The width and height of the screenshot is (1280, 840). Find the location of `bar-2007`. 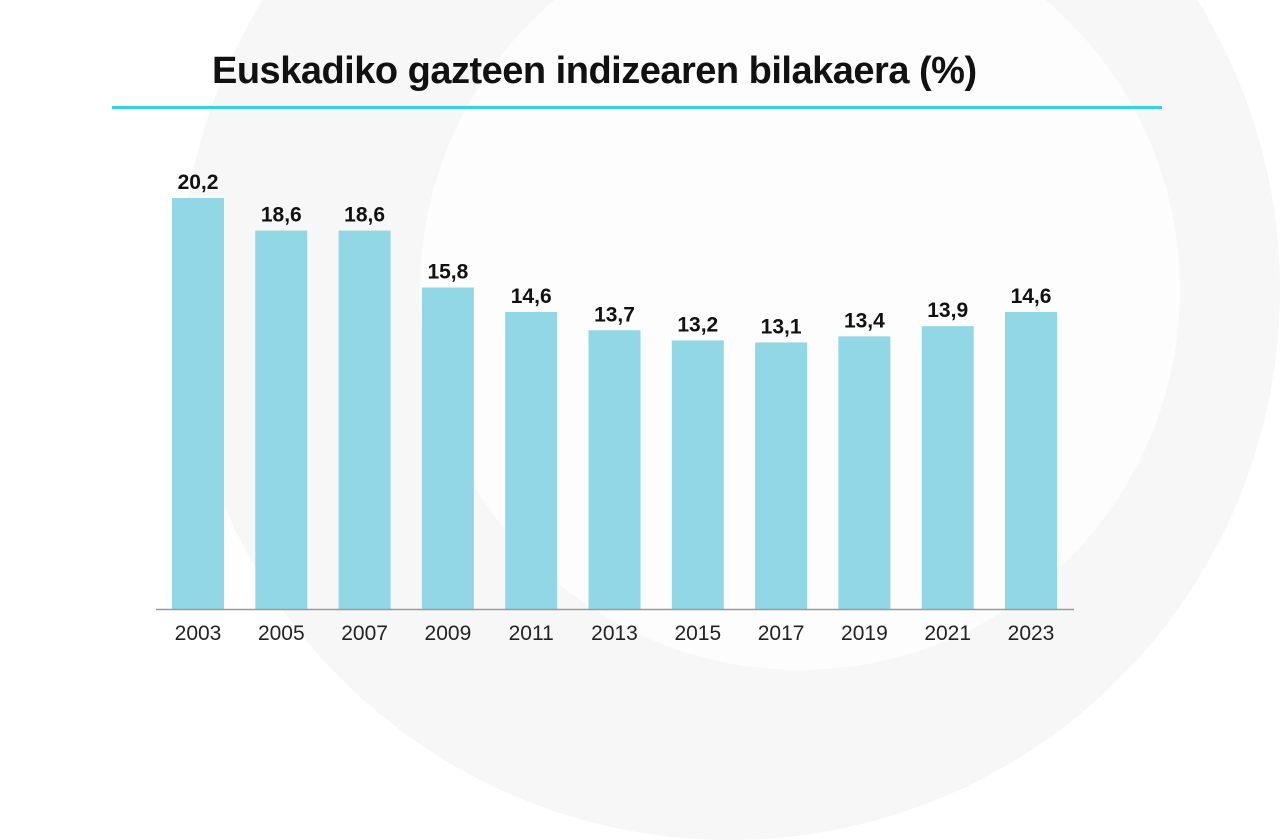

bar-2007 is located at coordinates (364, 420).